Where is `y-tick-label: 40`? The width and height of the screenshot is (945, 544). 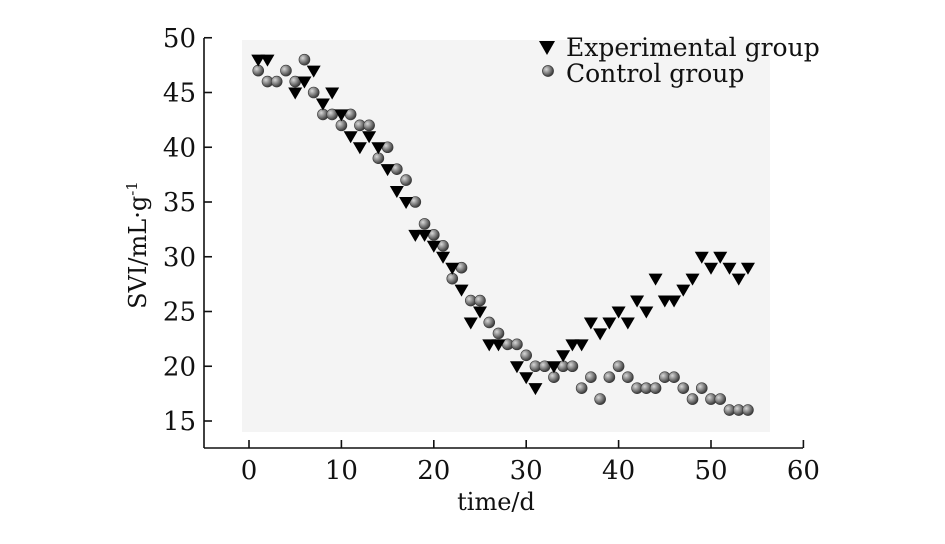 y-tick-label: 40 is located at coordinates (179, 148).